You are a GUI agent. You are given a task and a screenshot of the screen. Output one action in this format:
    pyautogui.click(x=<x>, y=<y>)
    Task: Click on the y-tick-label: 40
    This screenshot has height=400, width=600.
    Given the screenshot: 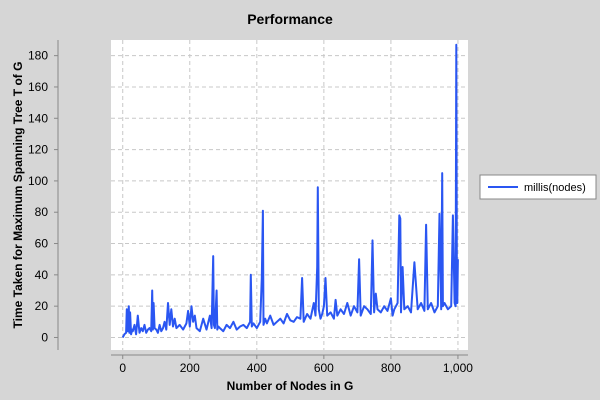 What is the action you would take?
    pyautogui.click(x=42, y=275)
    